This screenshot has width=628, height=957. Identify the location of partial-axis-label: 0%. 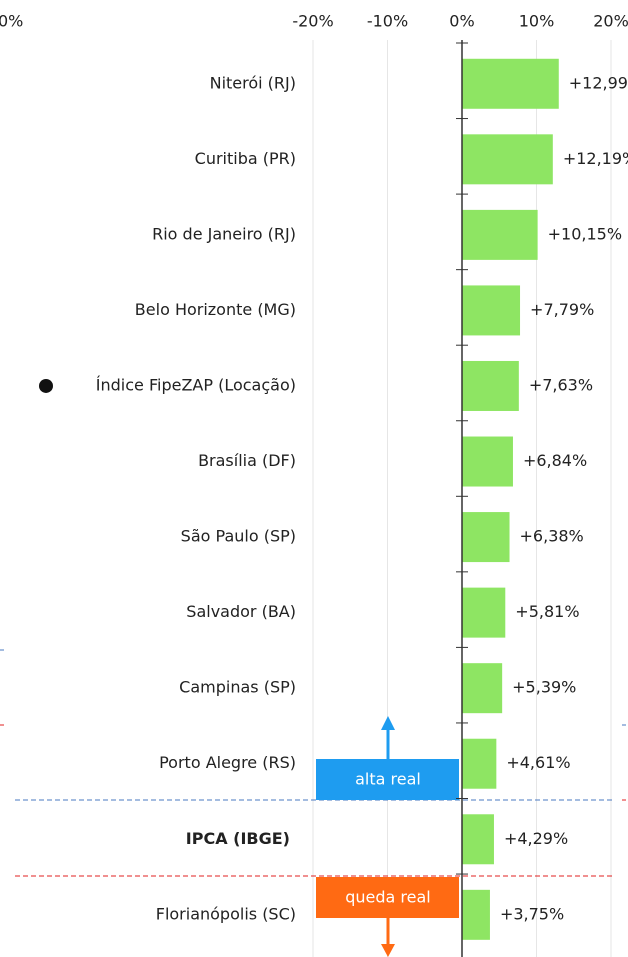
(11, 21).